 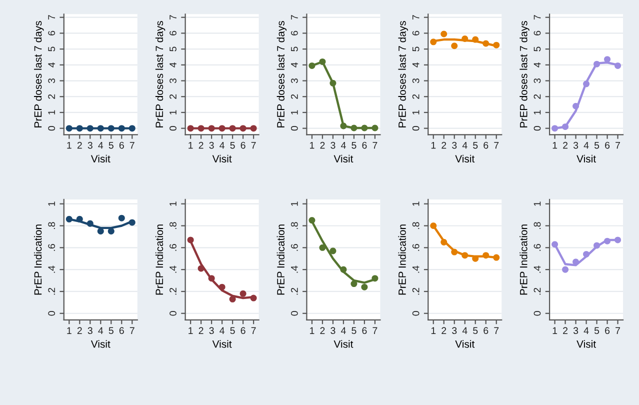 I want to click on y-tick-label: 2, so click(x=537, y=96).